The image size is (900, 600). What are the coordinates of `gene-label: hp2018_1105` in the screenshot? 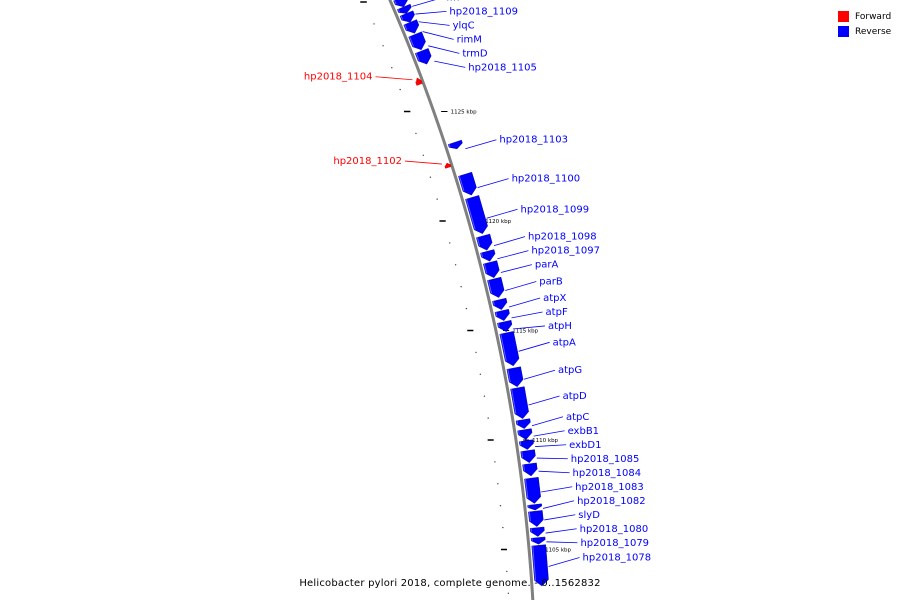 It's located at (502, 67).